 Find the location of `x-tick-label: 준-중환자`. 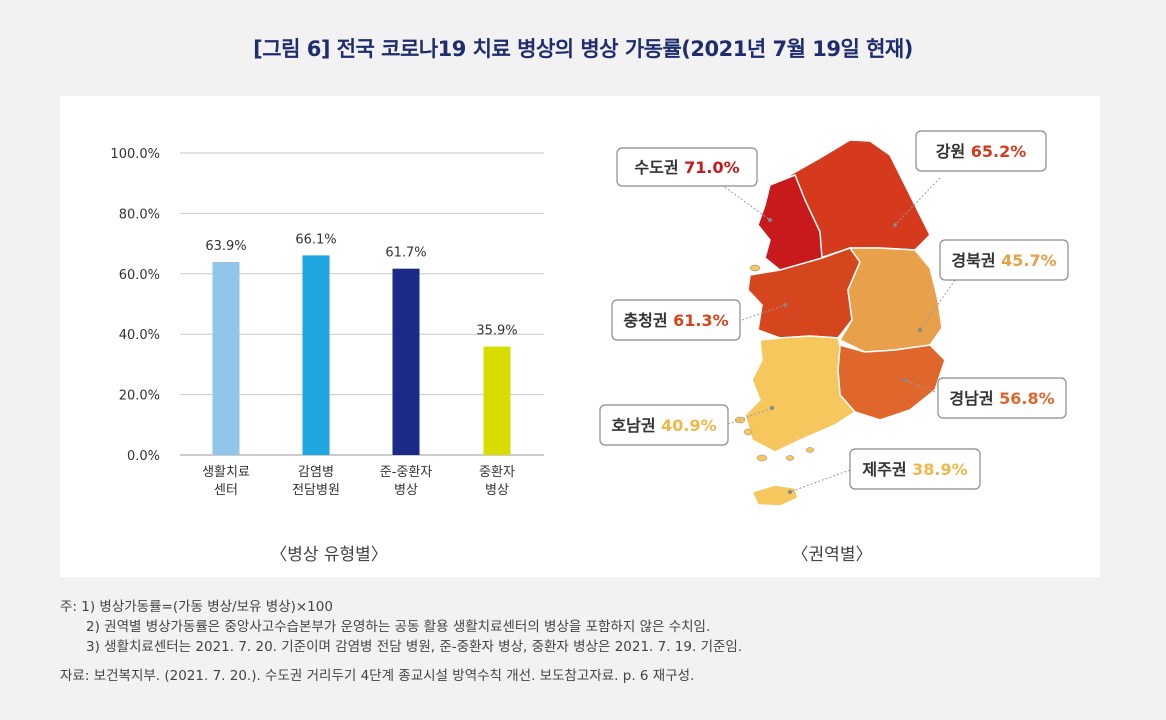

x-tick-label: 준-중환자 is located at coordinates (406, 472).